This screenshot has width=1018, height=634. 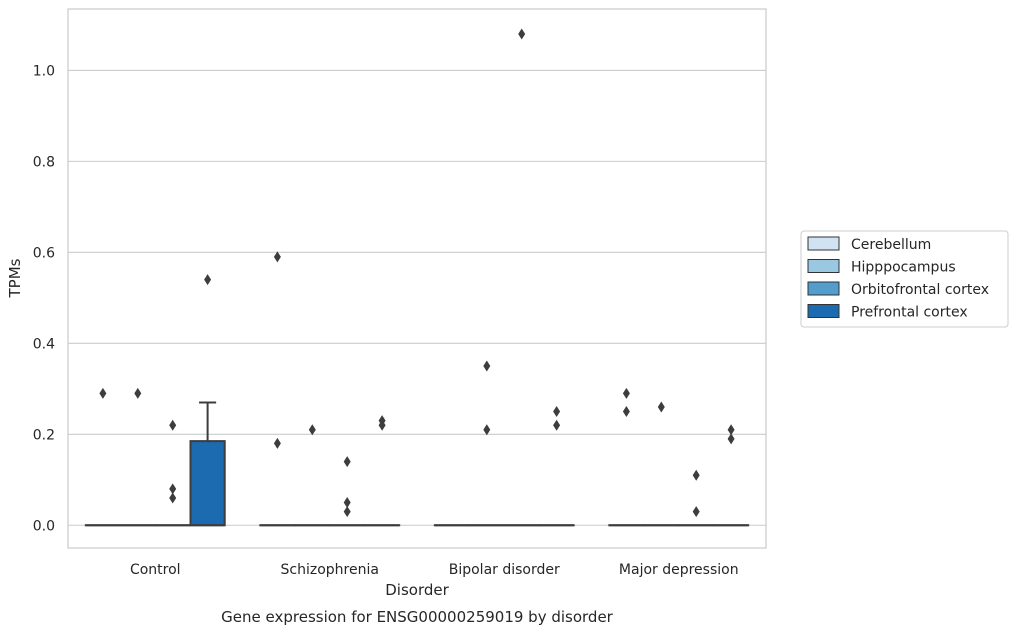 I want to click on y-tick-label: 0.4, so click(x=44, y=344).